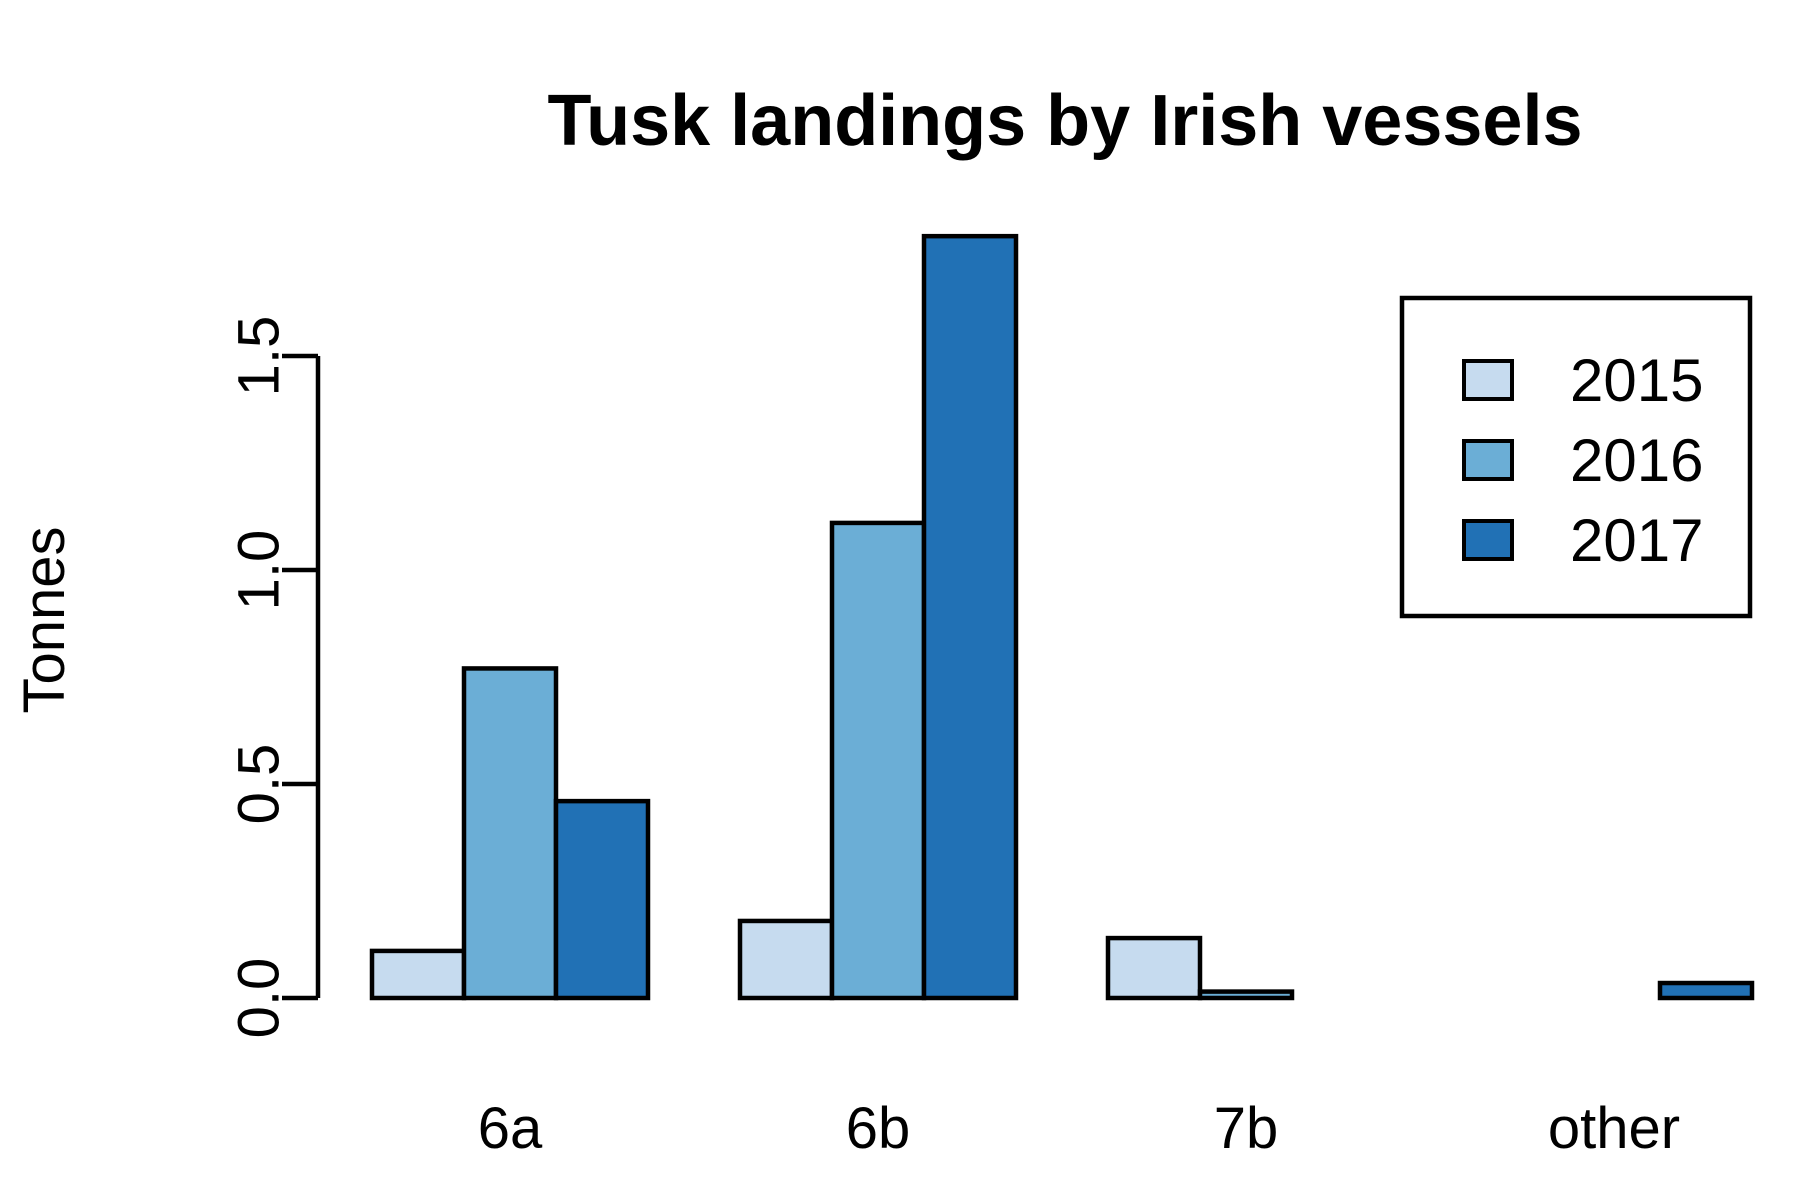 This screenshot has height=1200, width=1800. I want to click on legend: 2015 2016 2017, so click(1576, 457).